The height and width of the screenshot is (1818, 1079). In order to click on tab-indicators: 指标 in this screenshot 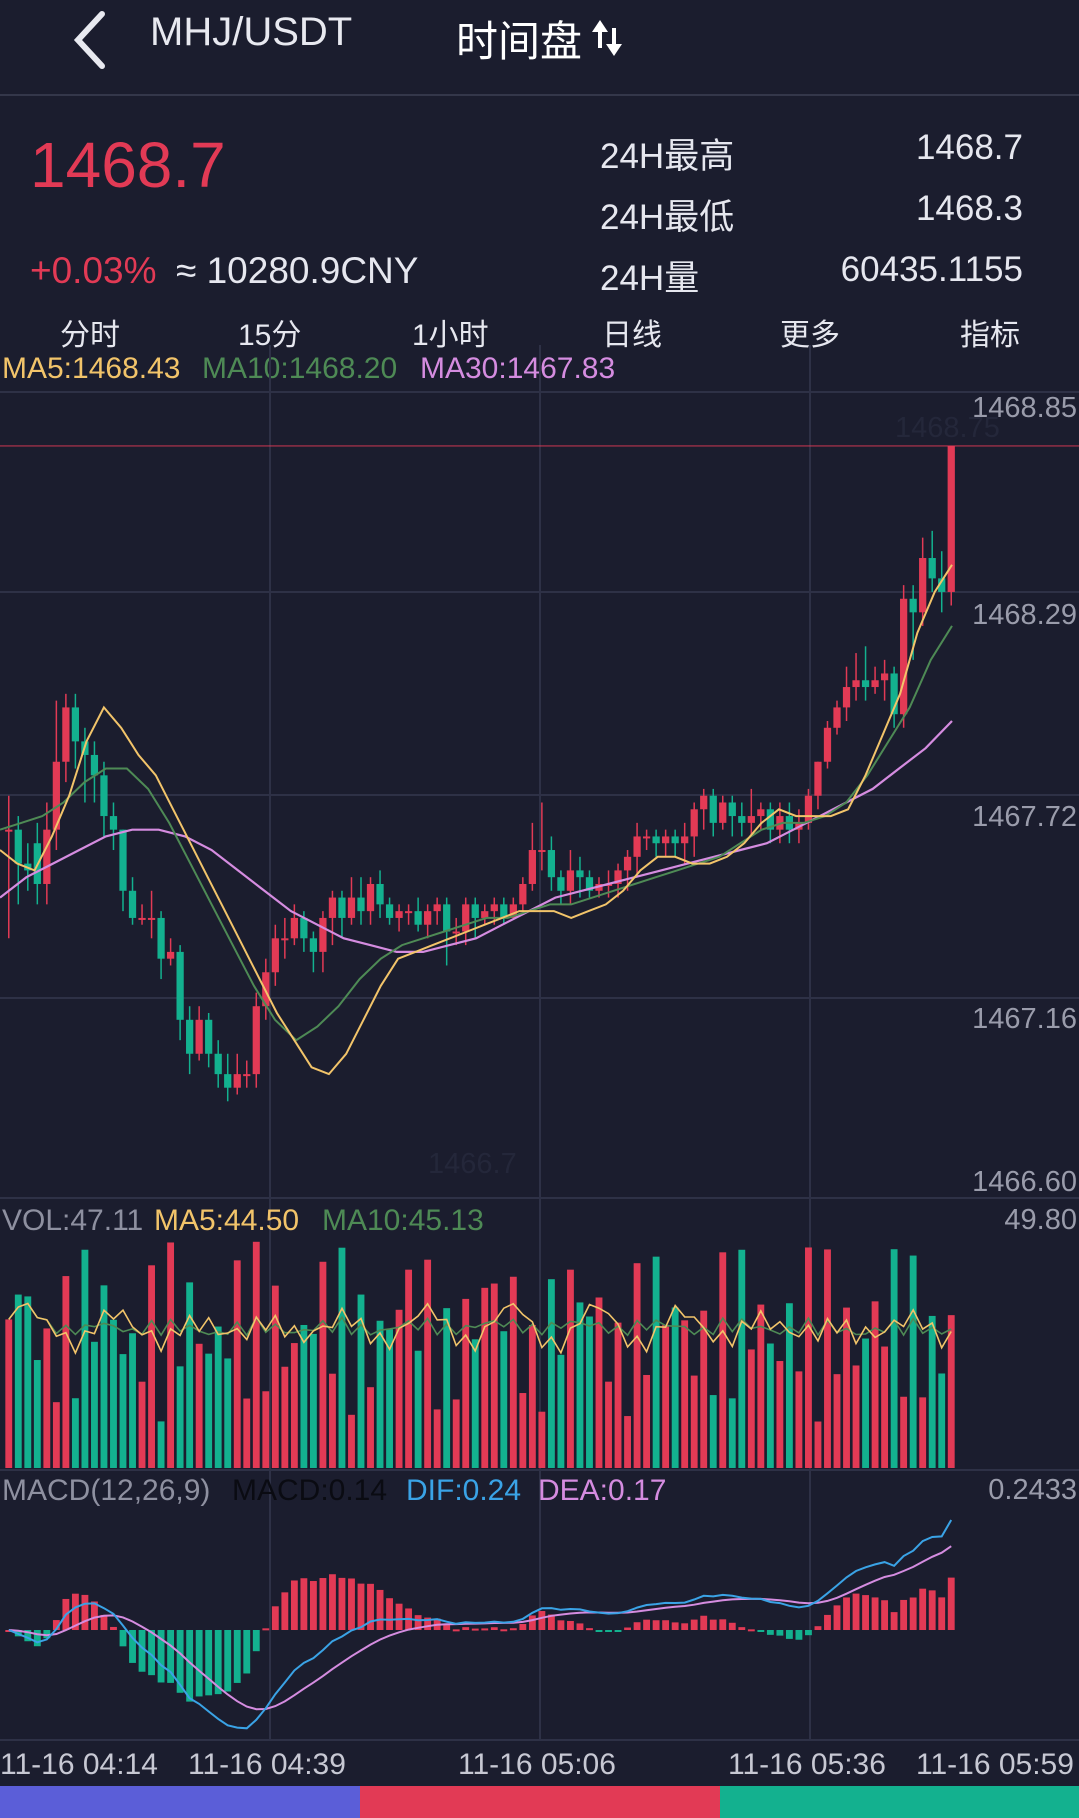, I will do `click(990, 335)`.